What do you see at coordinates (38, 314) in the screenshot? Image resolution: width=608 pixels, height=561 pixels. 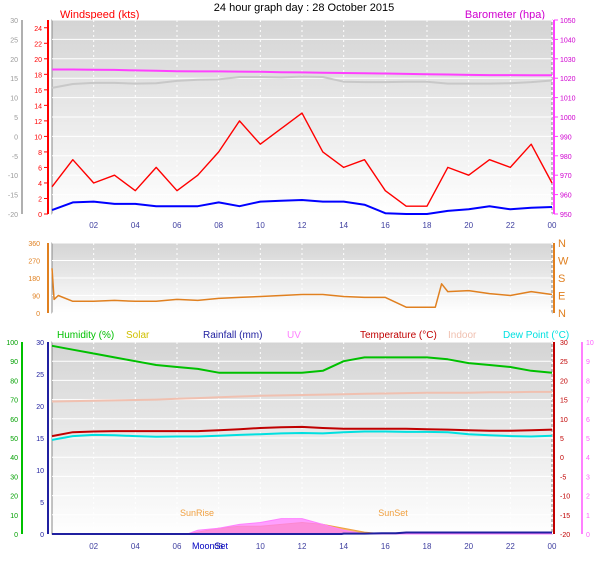 I see `direction-tick-label: 0` at bounding box center [38, 314].